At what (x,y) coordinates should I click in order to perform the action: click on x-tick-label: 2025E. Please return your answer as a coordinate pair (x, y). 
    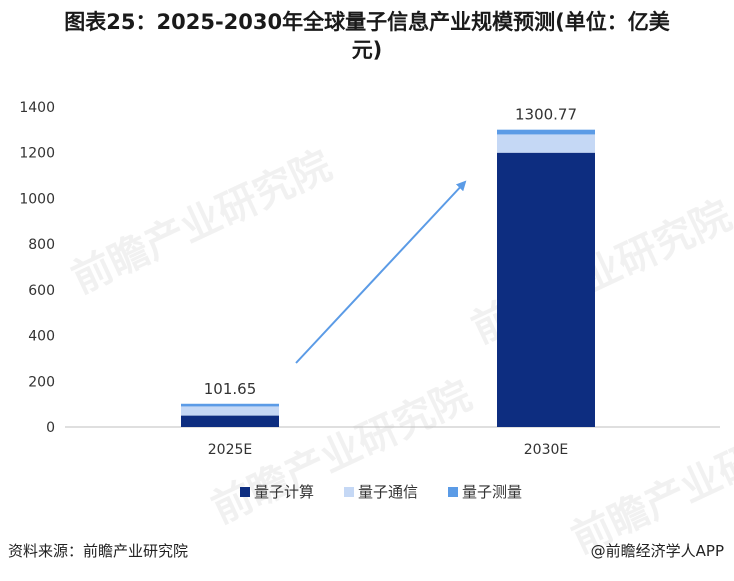
    Looking at the image, I should click on (230, 450).